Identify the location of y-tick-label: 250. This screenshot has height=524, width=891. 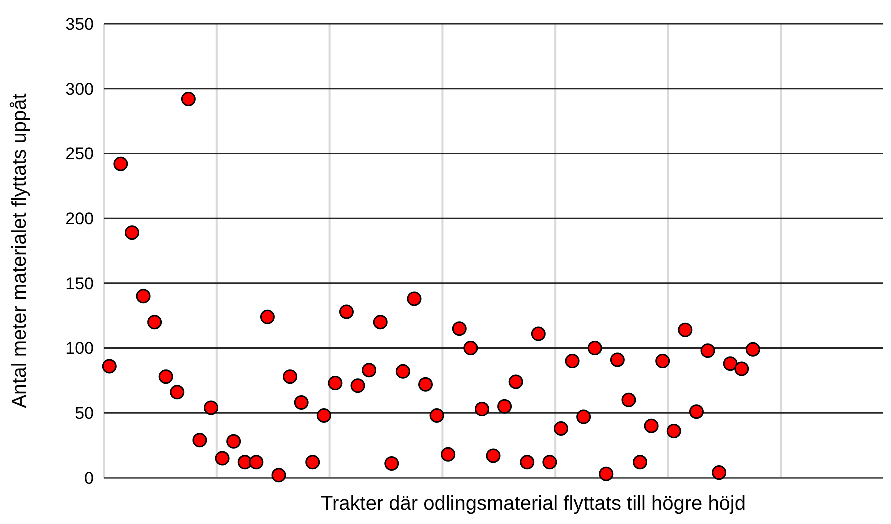
(80, 154).